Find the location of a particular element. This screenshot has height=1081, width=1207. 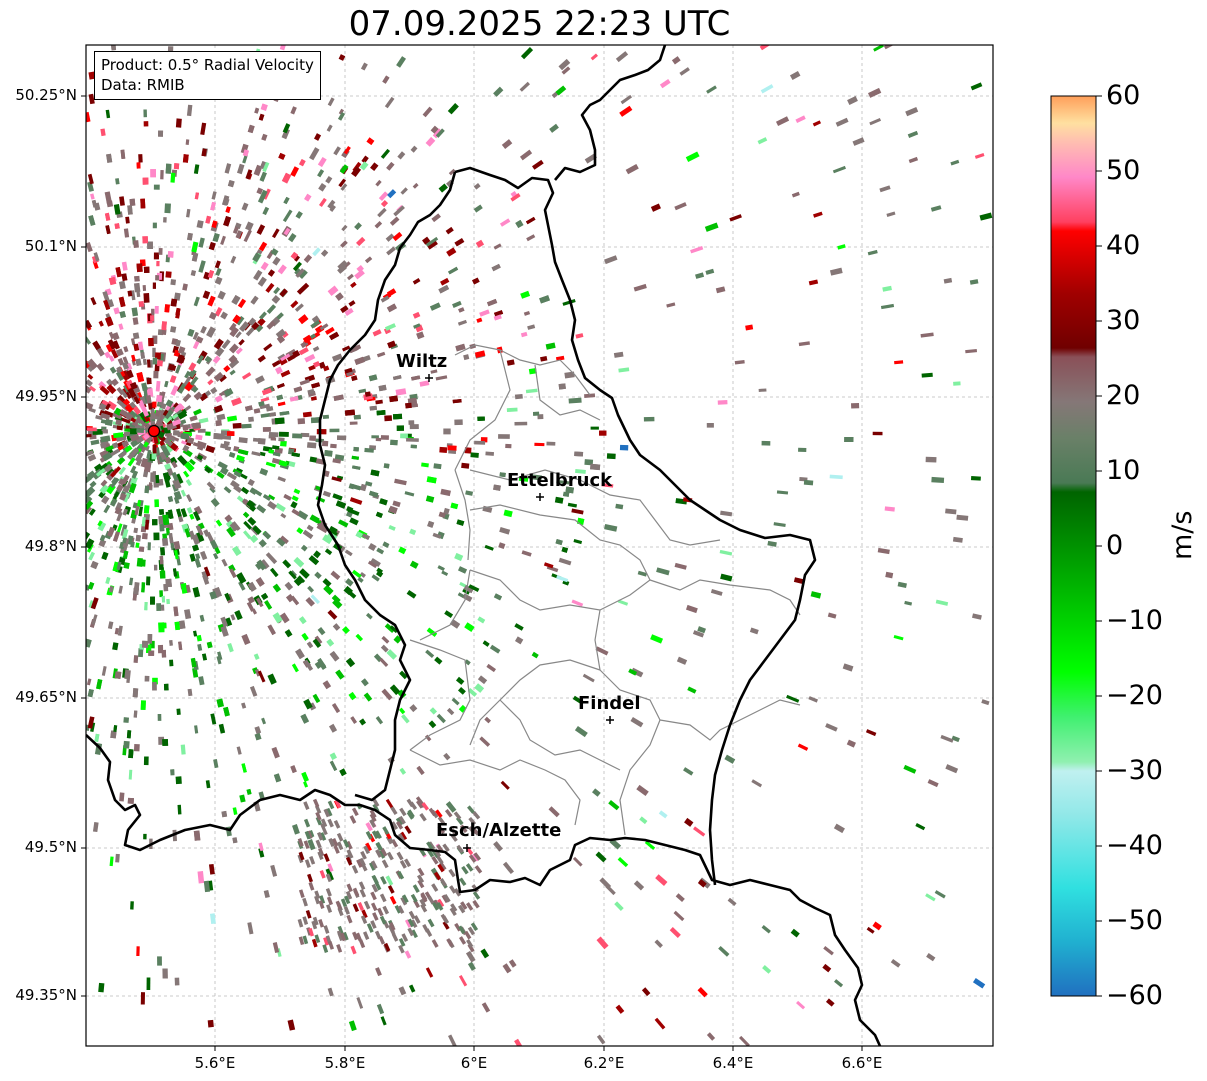

colorbar-tick-label: 40 is located at coordinates (1123, 245).